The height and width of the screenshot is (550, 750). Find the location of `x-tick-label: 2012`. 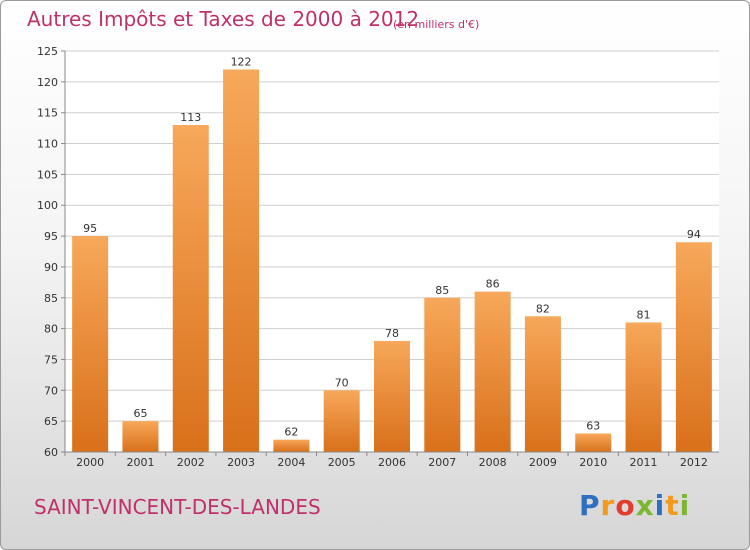

x-tick-label: 2012 is located at coordinates (694, 462).